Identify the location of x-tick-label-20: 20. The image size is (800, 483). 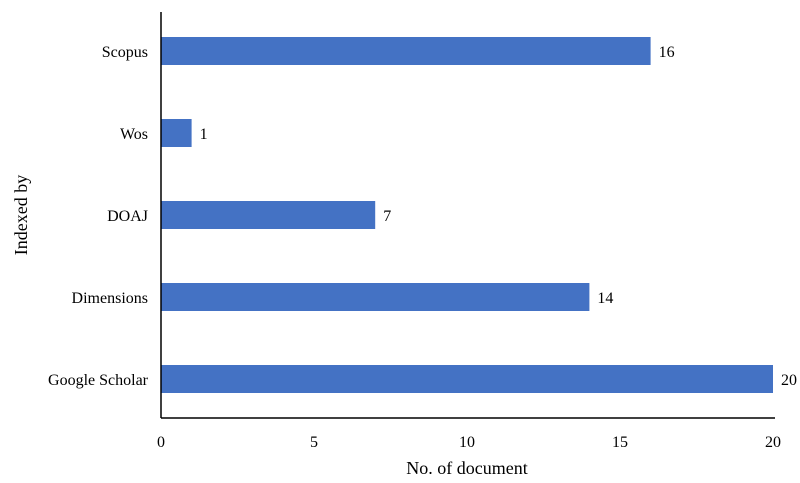
(773, 442).